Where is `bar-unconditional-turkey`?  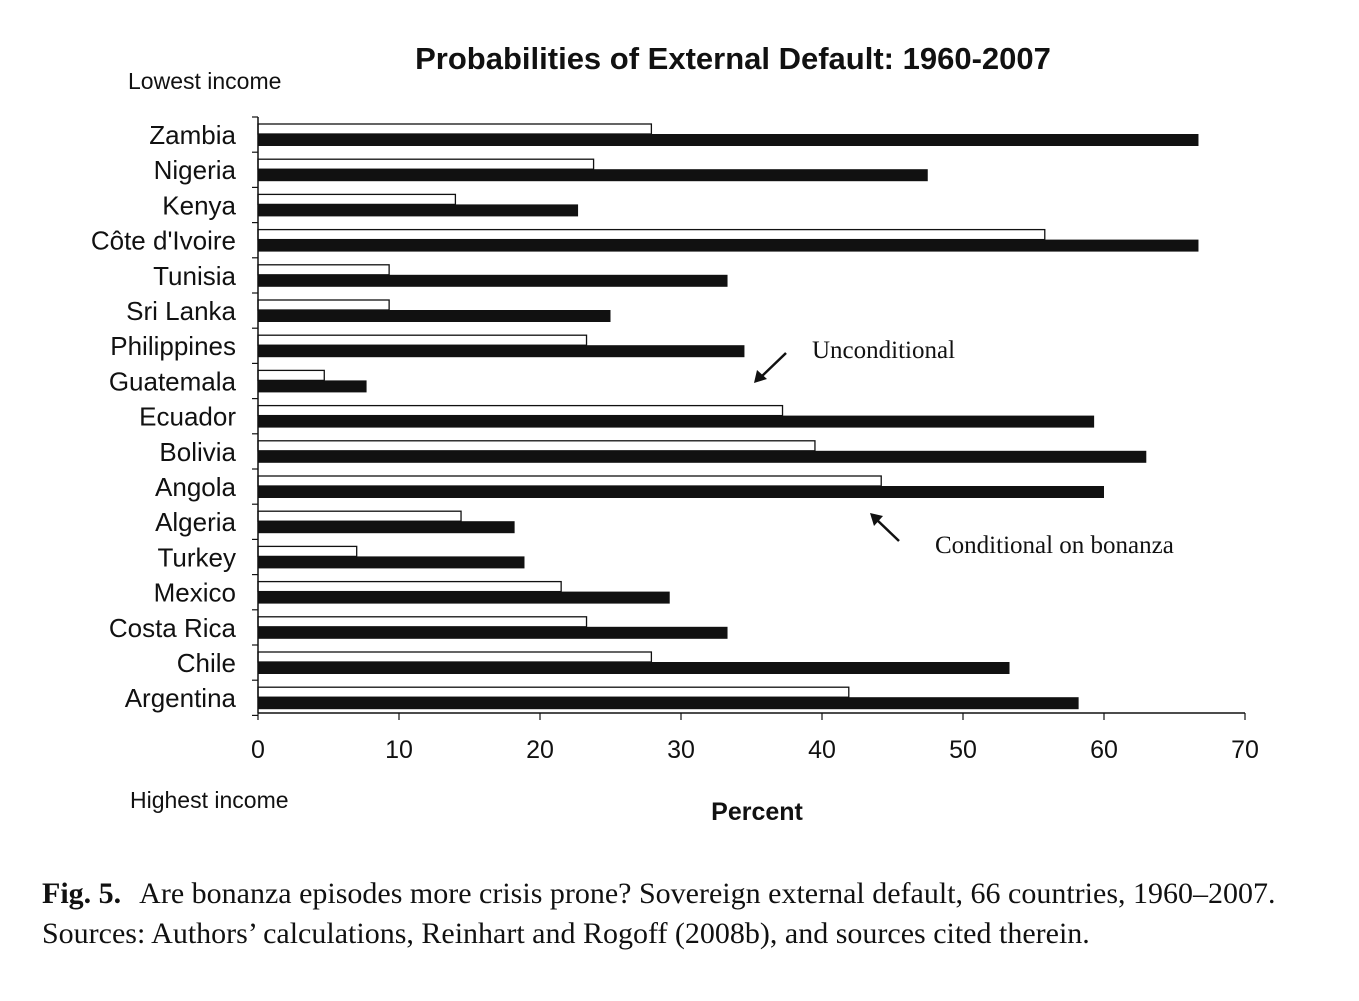 bar-unconditional-turkey is located at coordinates (307, 551).